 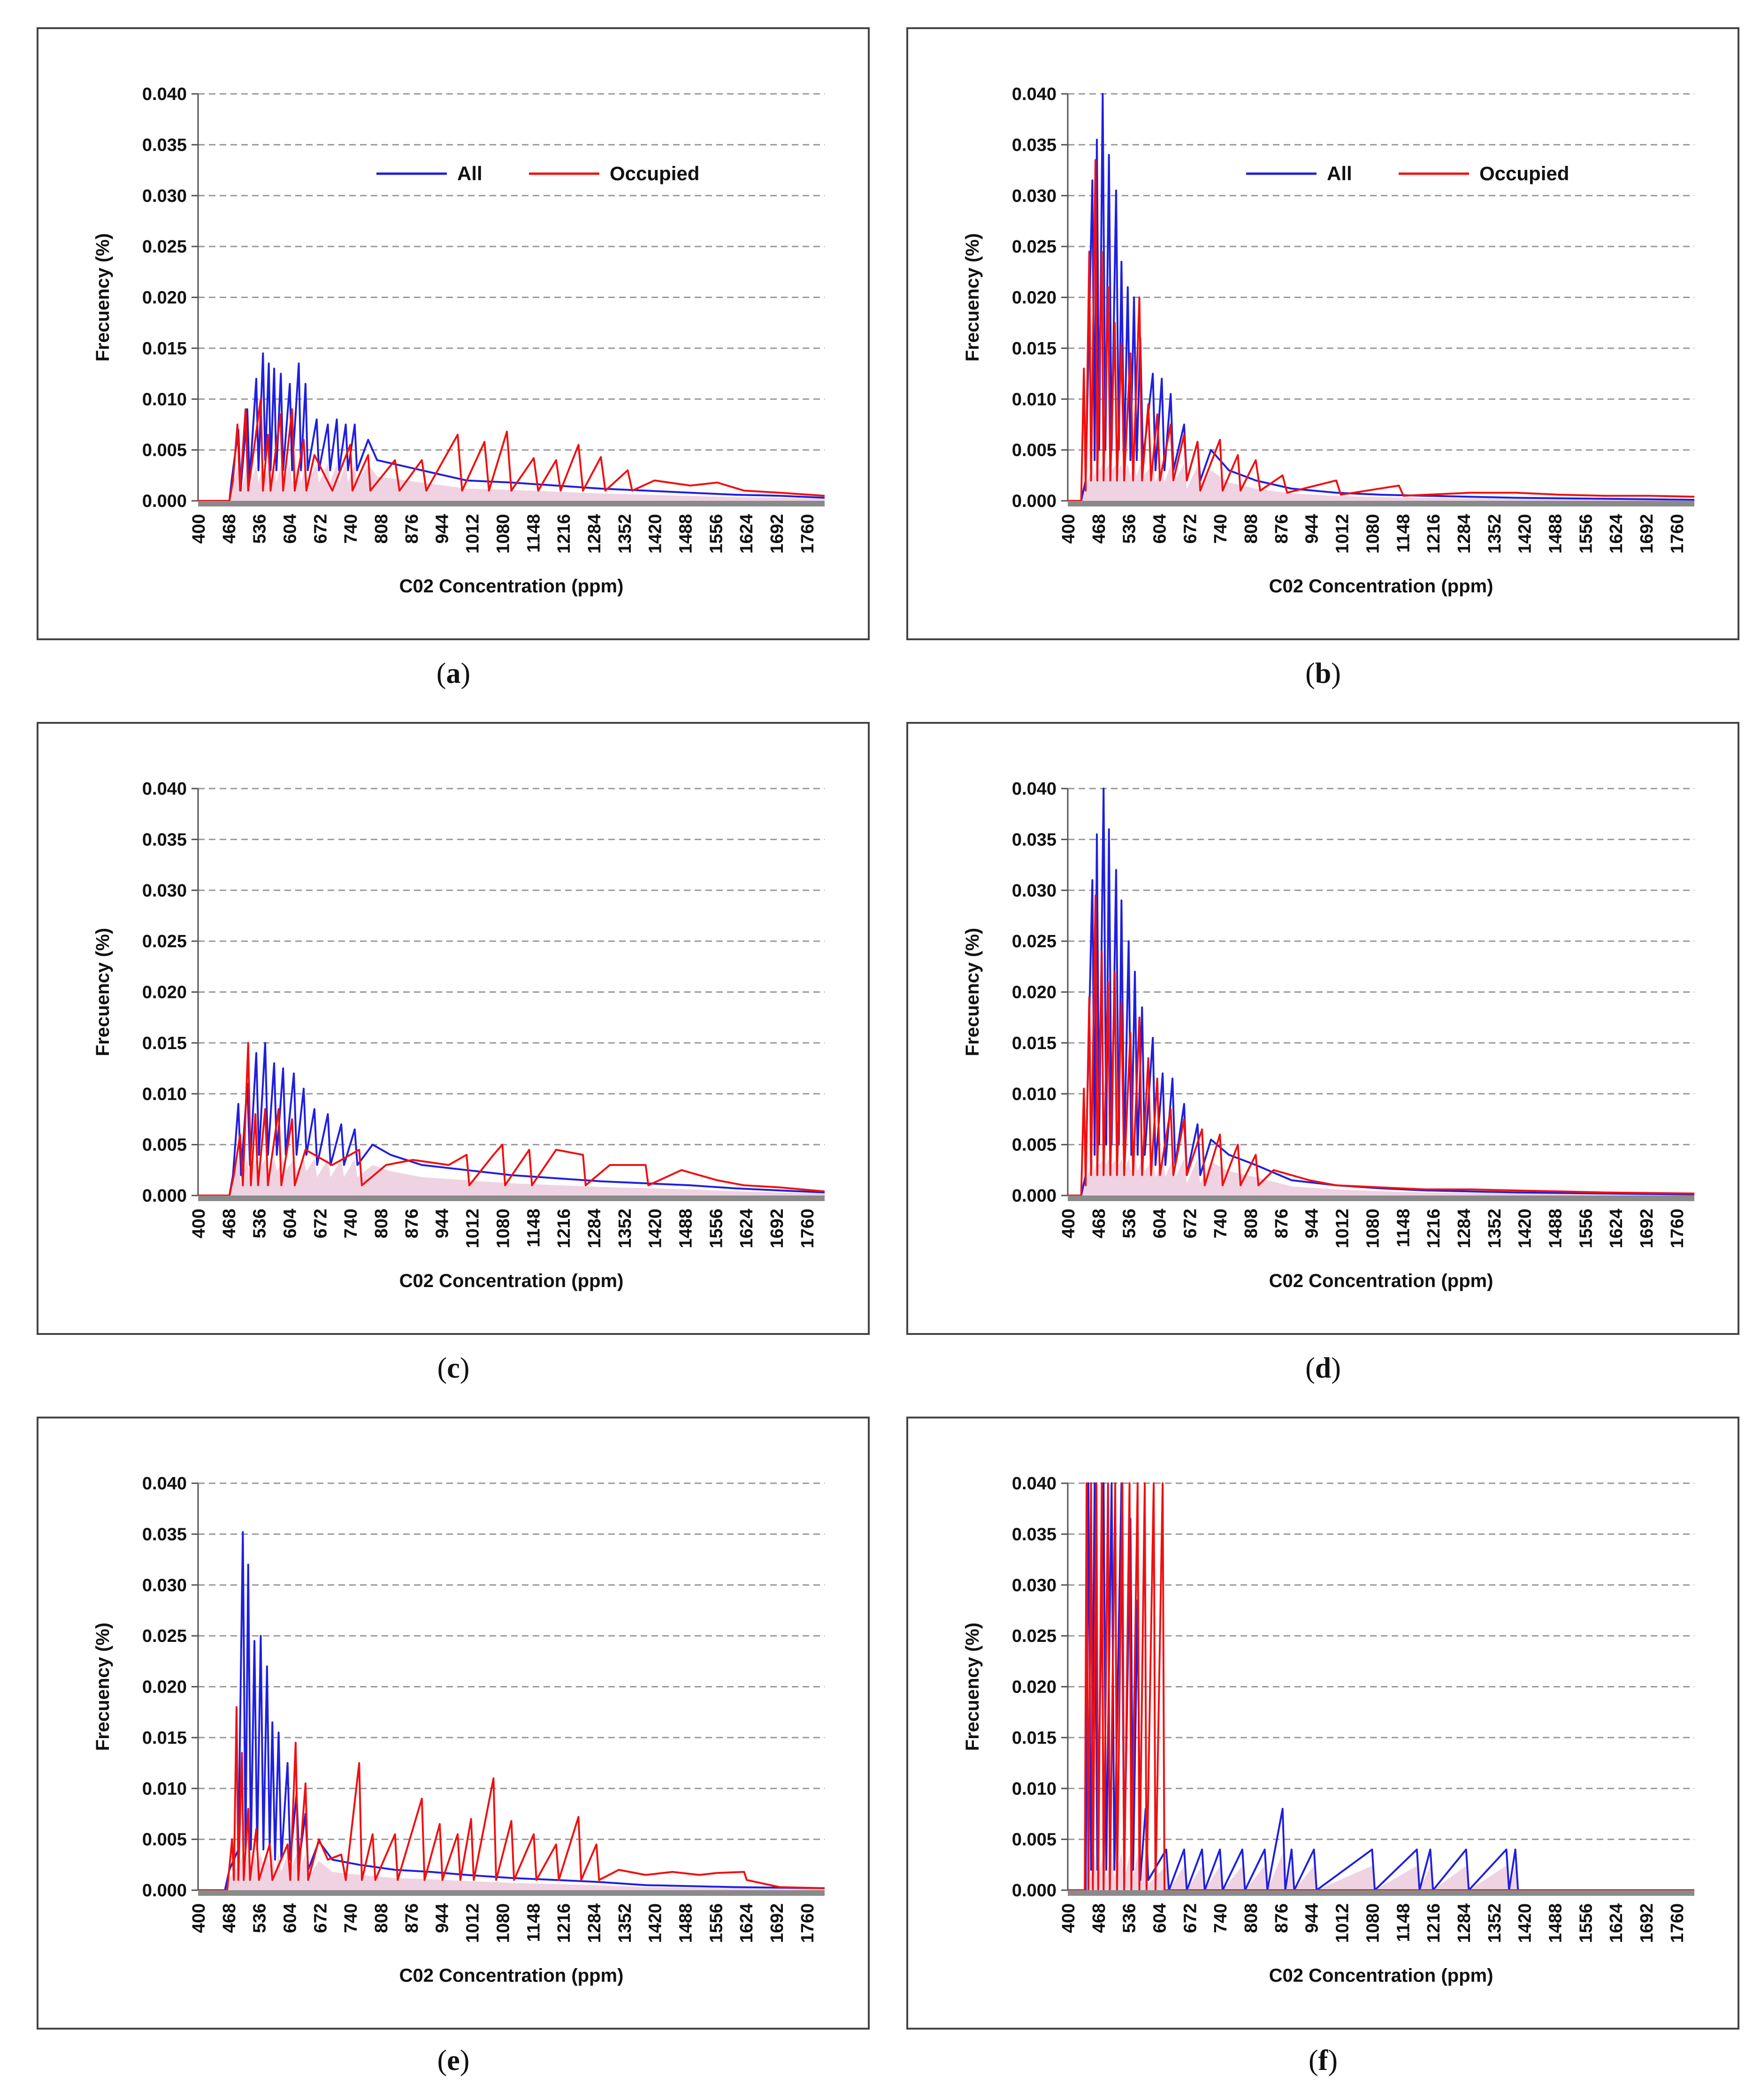 I want to click on legend-label: Occupied, so click(x=1524, y=173).